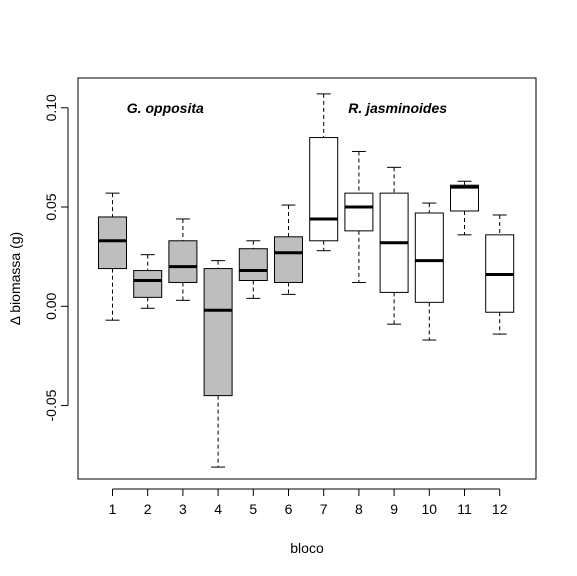 Image resolution: width=577 pixels, height=576 pixels. Describe the element at coordinates (165, 108) in the screenshot. I see `annotation-g-opposita: G. opposita` at that location.